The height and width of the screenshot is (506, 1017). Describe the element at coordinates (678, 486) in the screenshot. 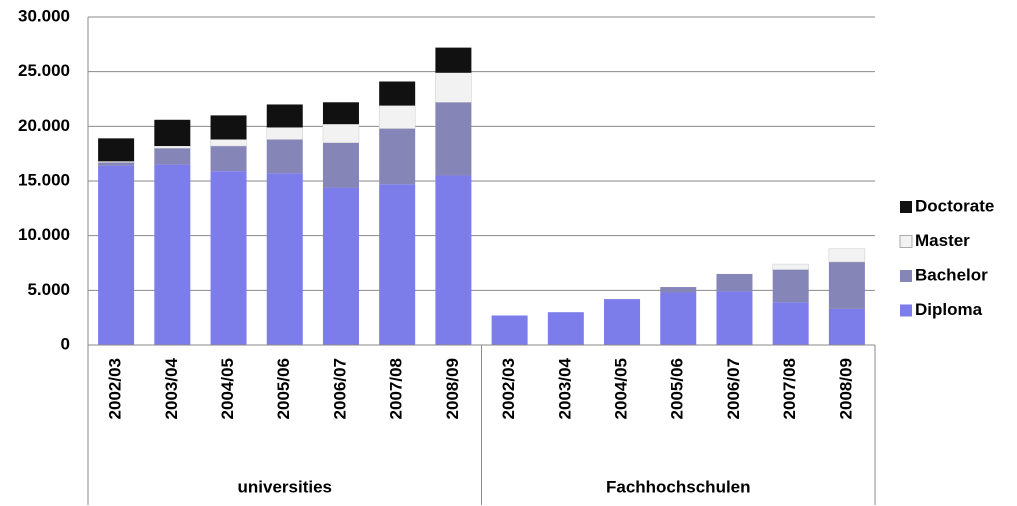

I see `group-label: Fachhochschulen` at that location.